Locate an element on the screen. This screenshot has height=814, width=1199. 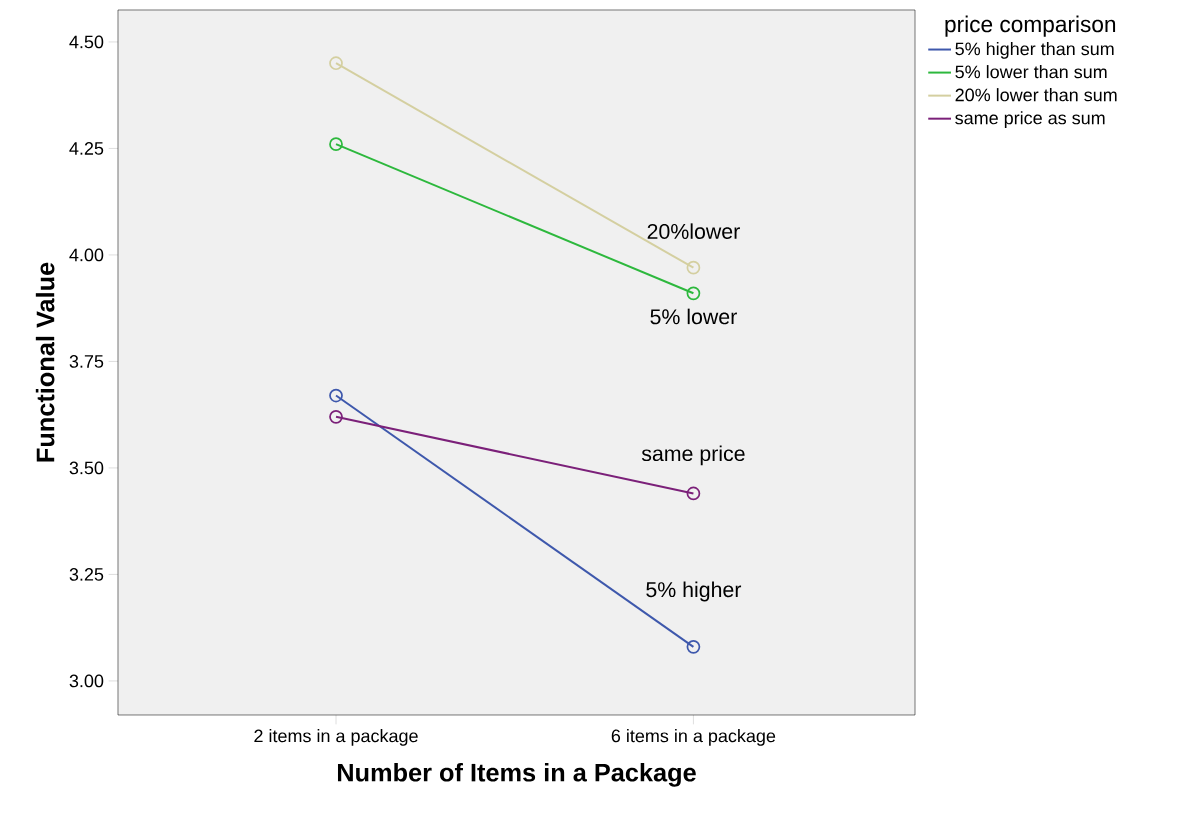
y-tick-label: 3.75 is located at coordinates (86, 361).